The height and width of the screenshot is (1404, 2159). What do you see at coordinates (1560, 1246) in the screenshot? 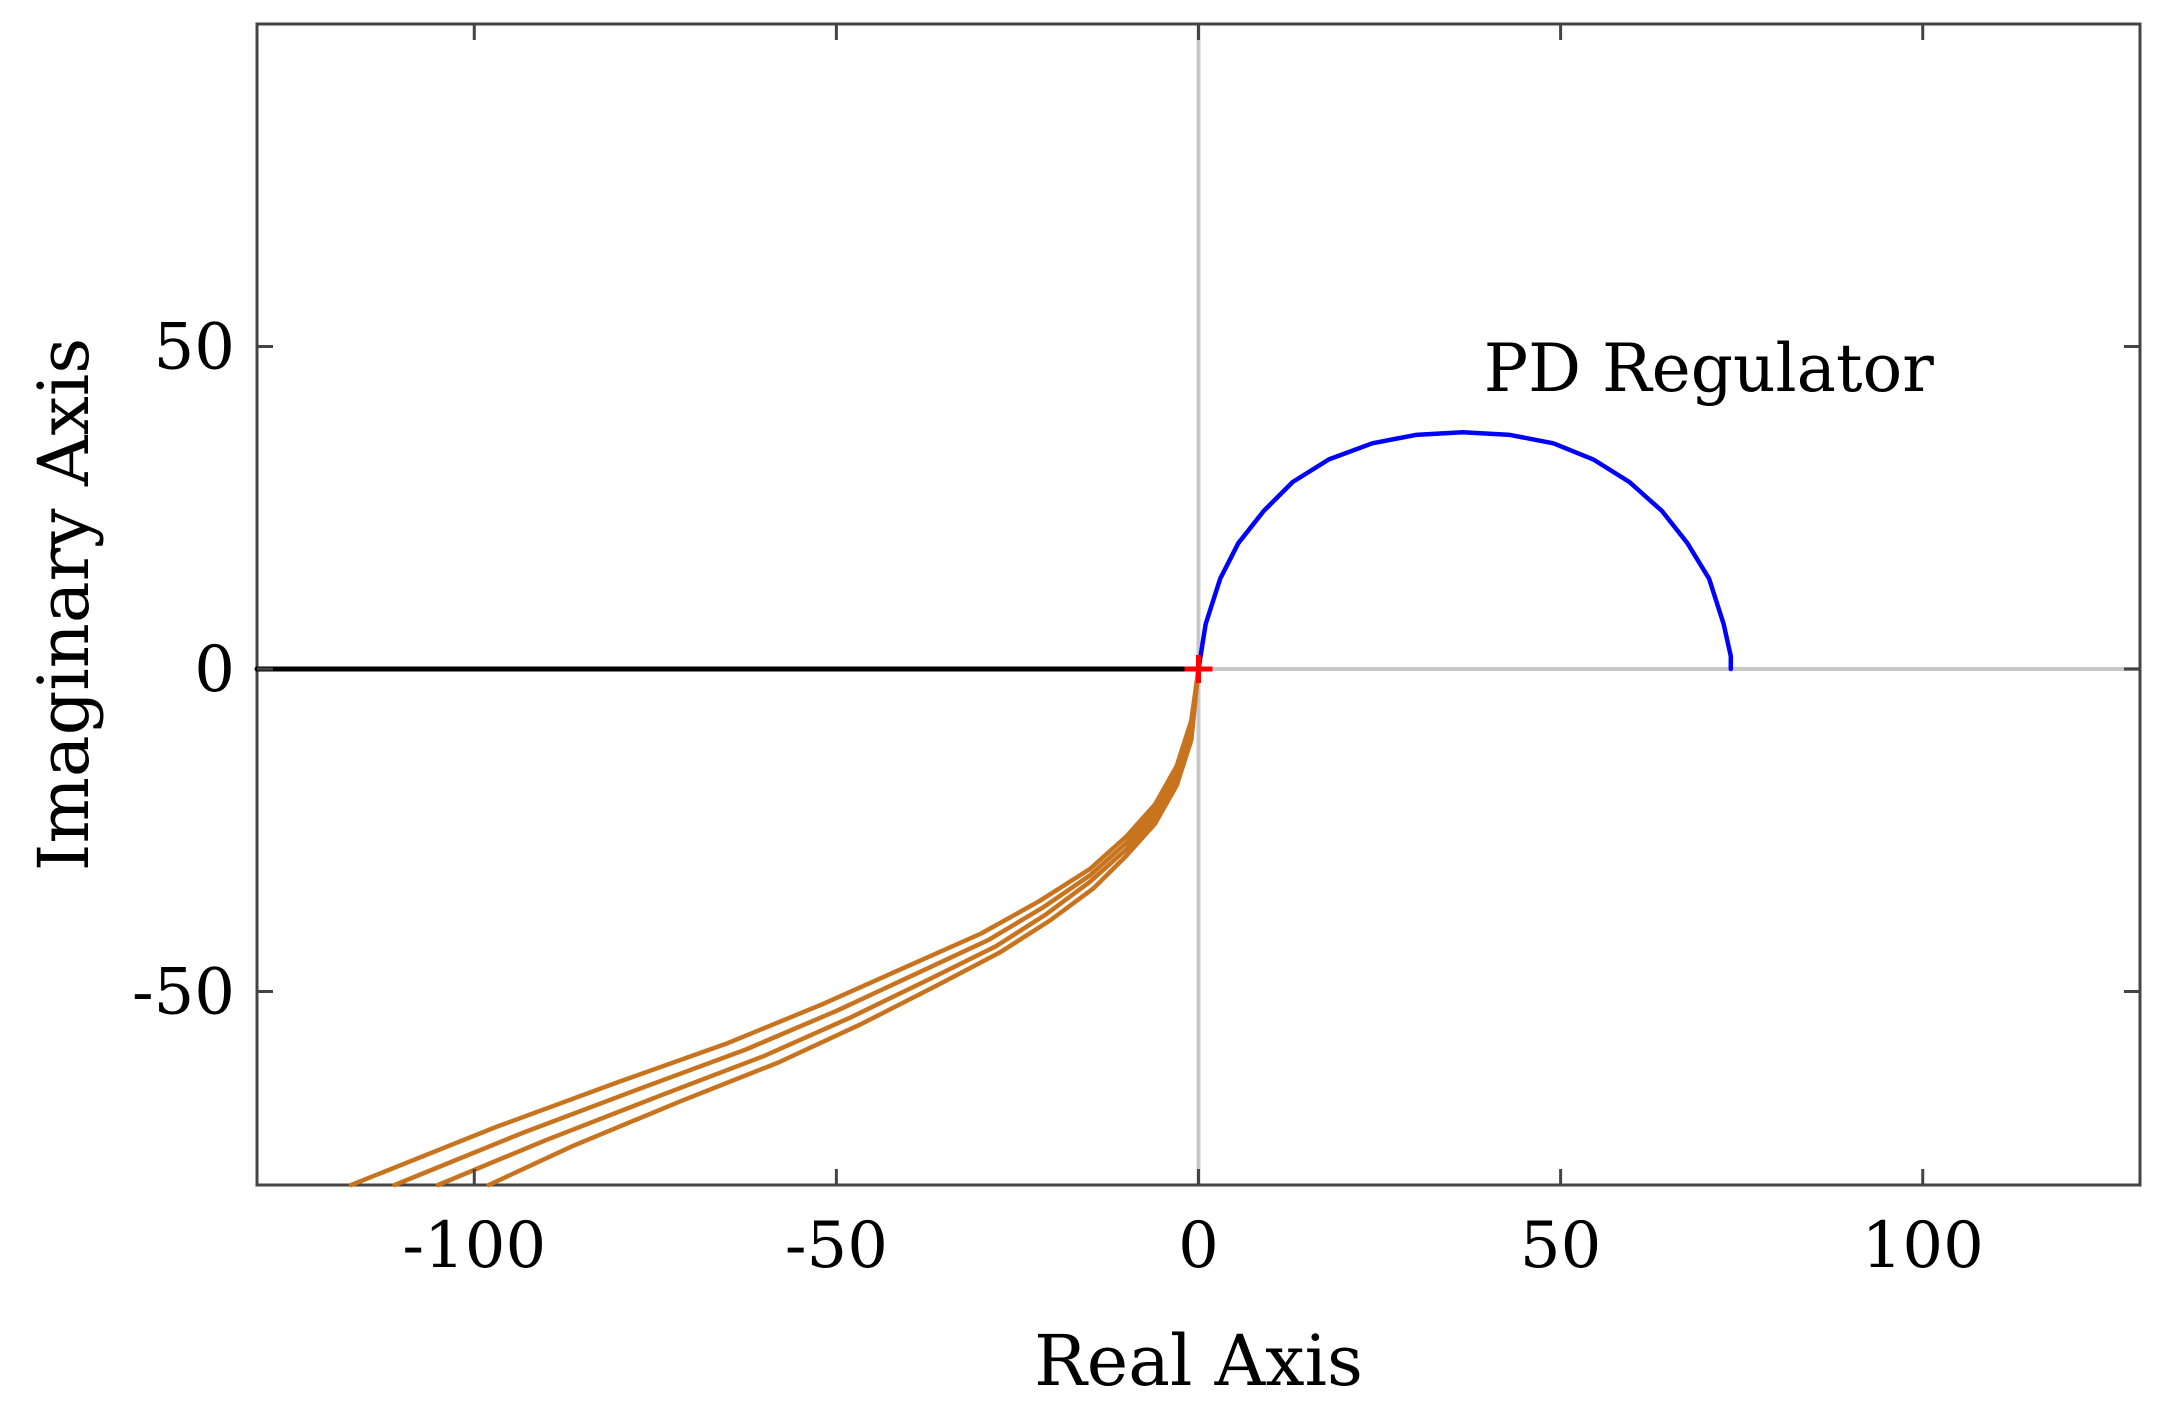
I see `x-tick-label: 50` at bounding box center [1560, 1246].